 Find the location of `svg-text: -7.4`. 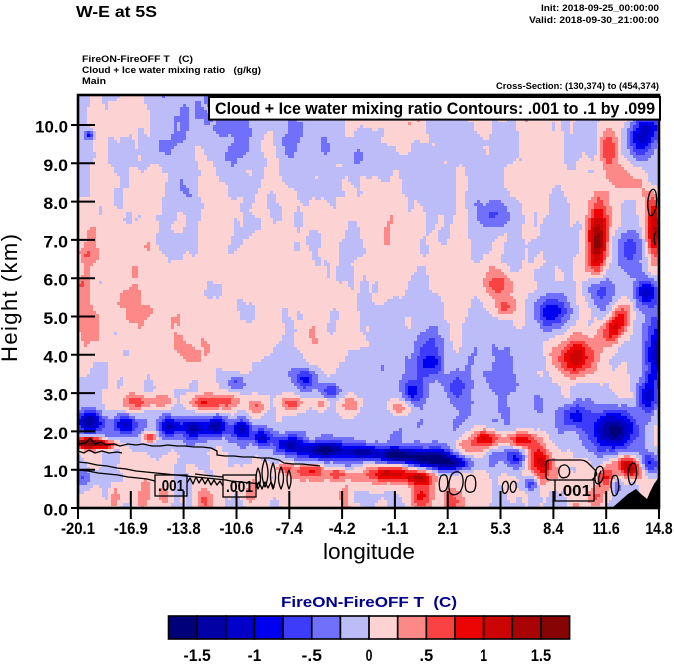

svg-text: -7.4 is located at coordinates (290, 529).